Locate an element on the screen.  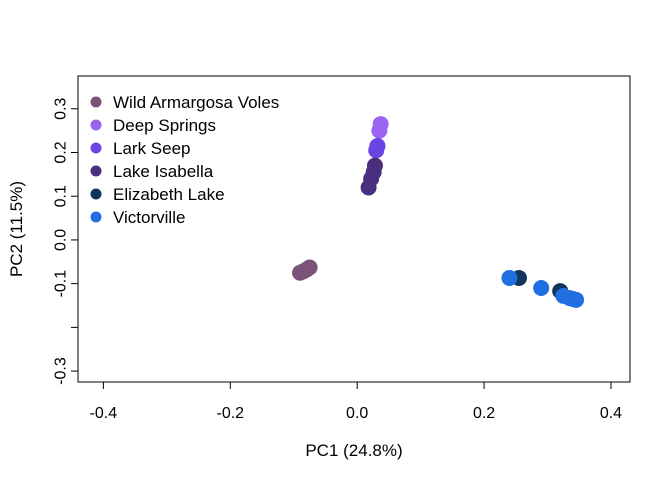
legend-label: Elizabeth Lake is located at coordinates (169, 194).